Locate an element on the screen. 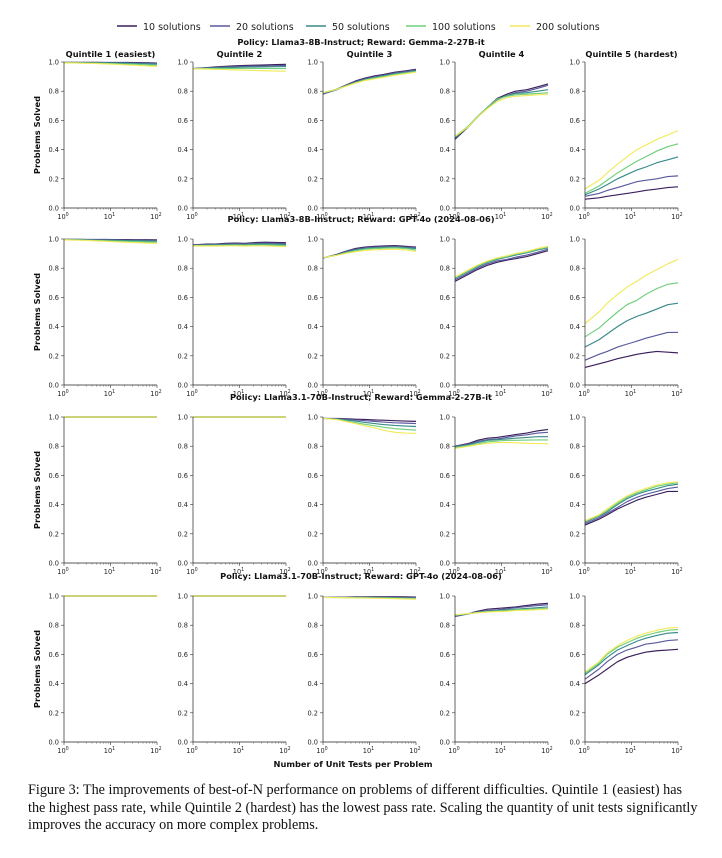 Image resolution: width=722 pixels, height=858 pixels. legend-label: 10 solutions is located at coordinates (172, 27).